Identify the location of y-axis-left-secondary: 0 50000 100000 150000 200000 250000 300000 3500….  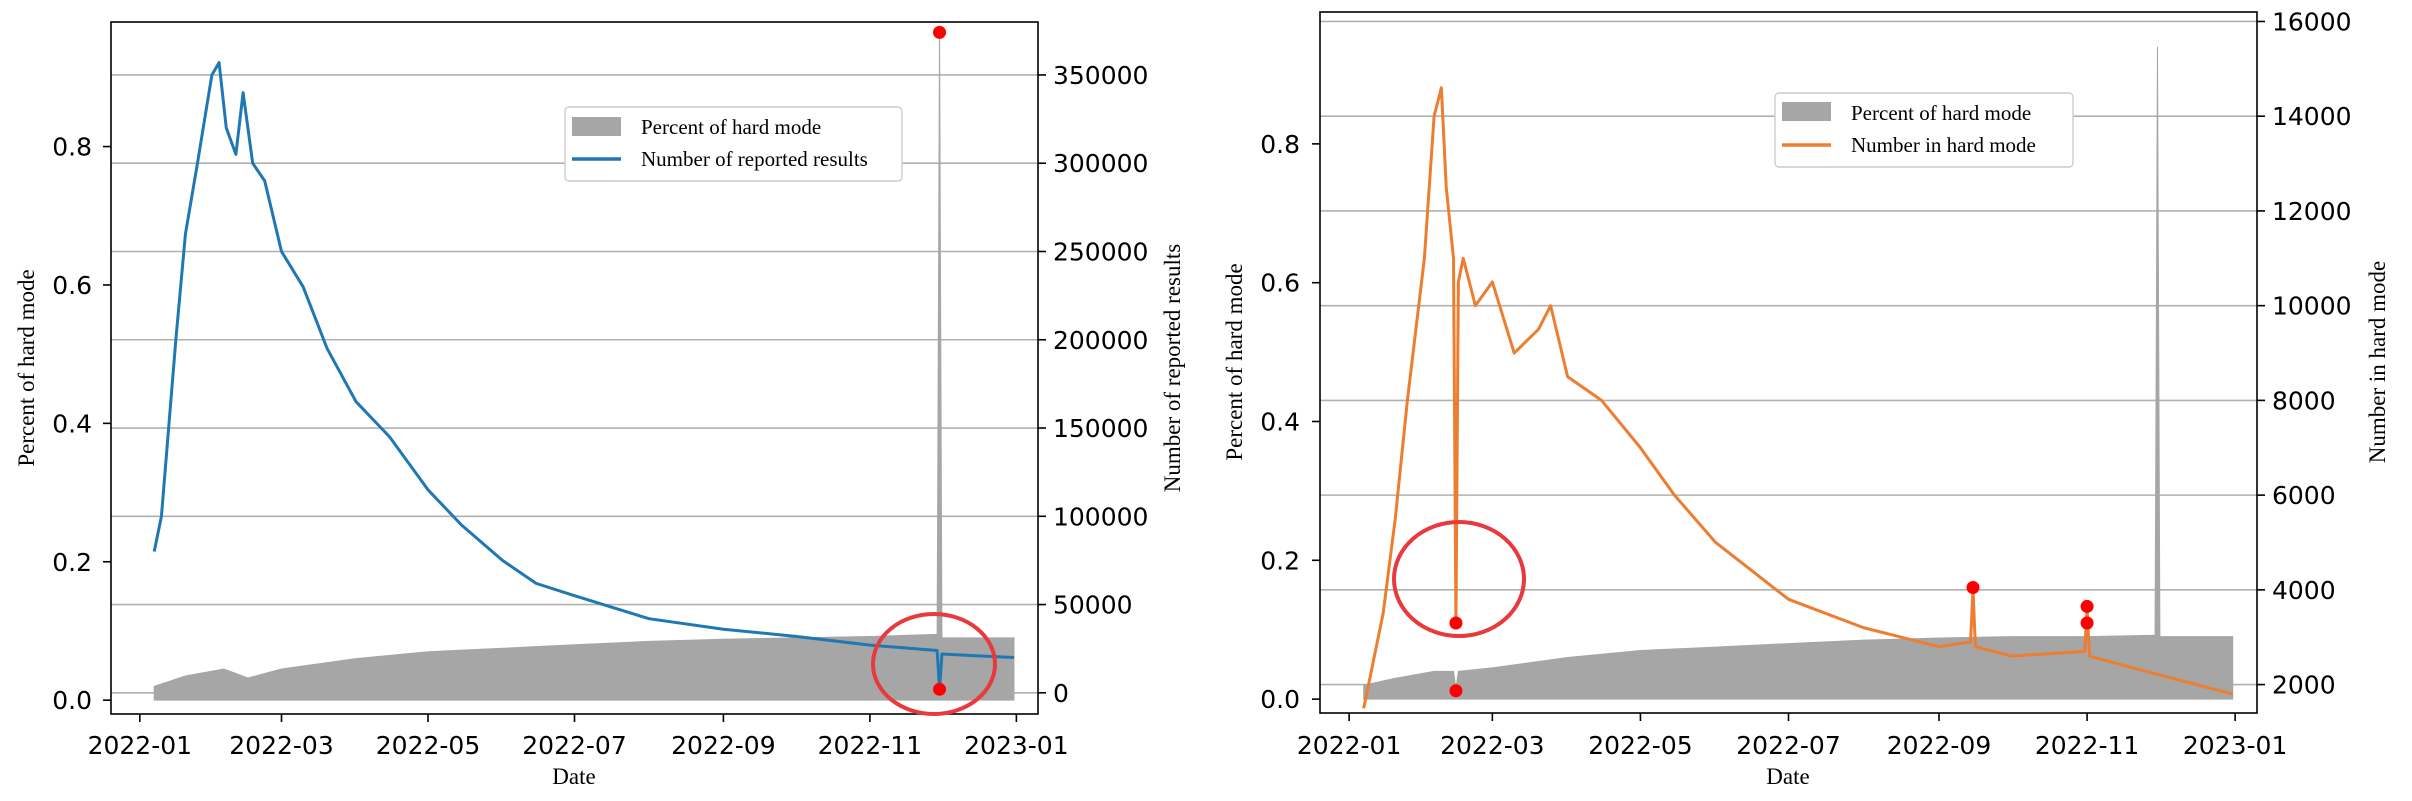
(1093, 384).